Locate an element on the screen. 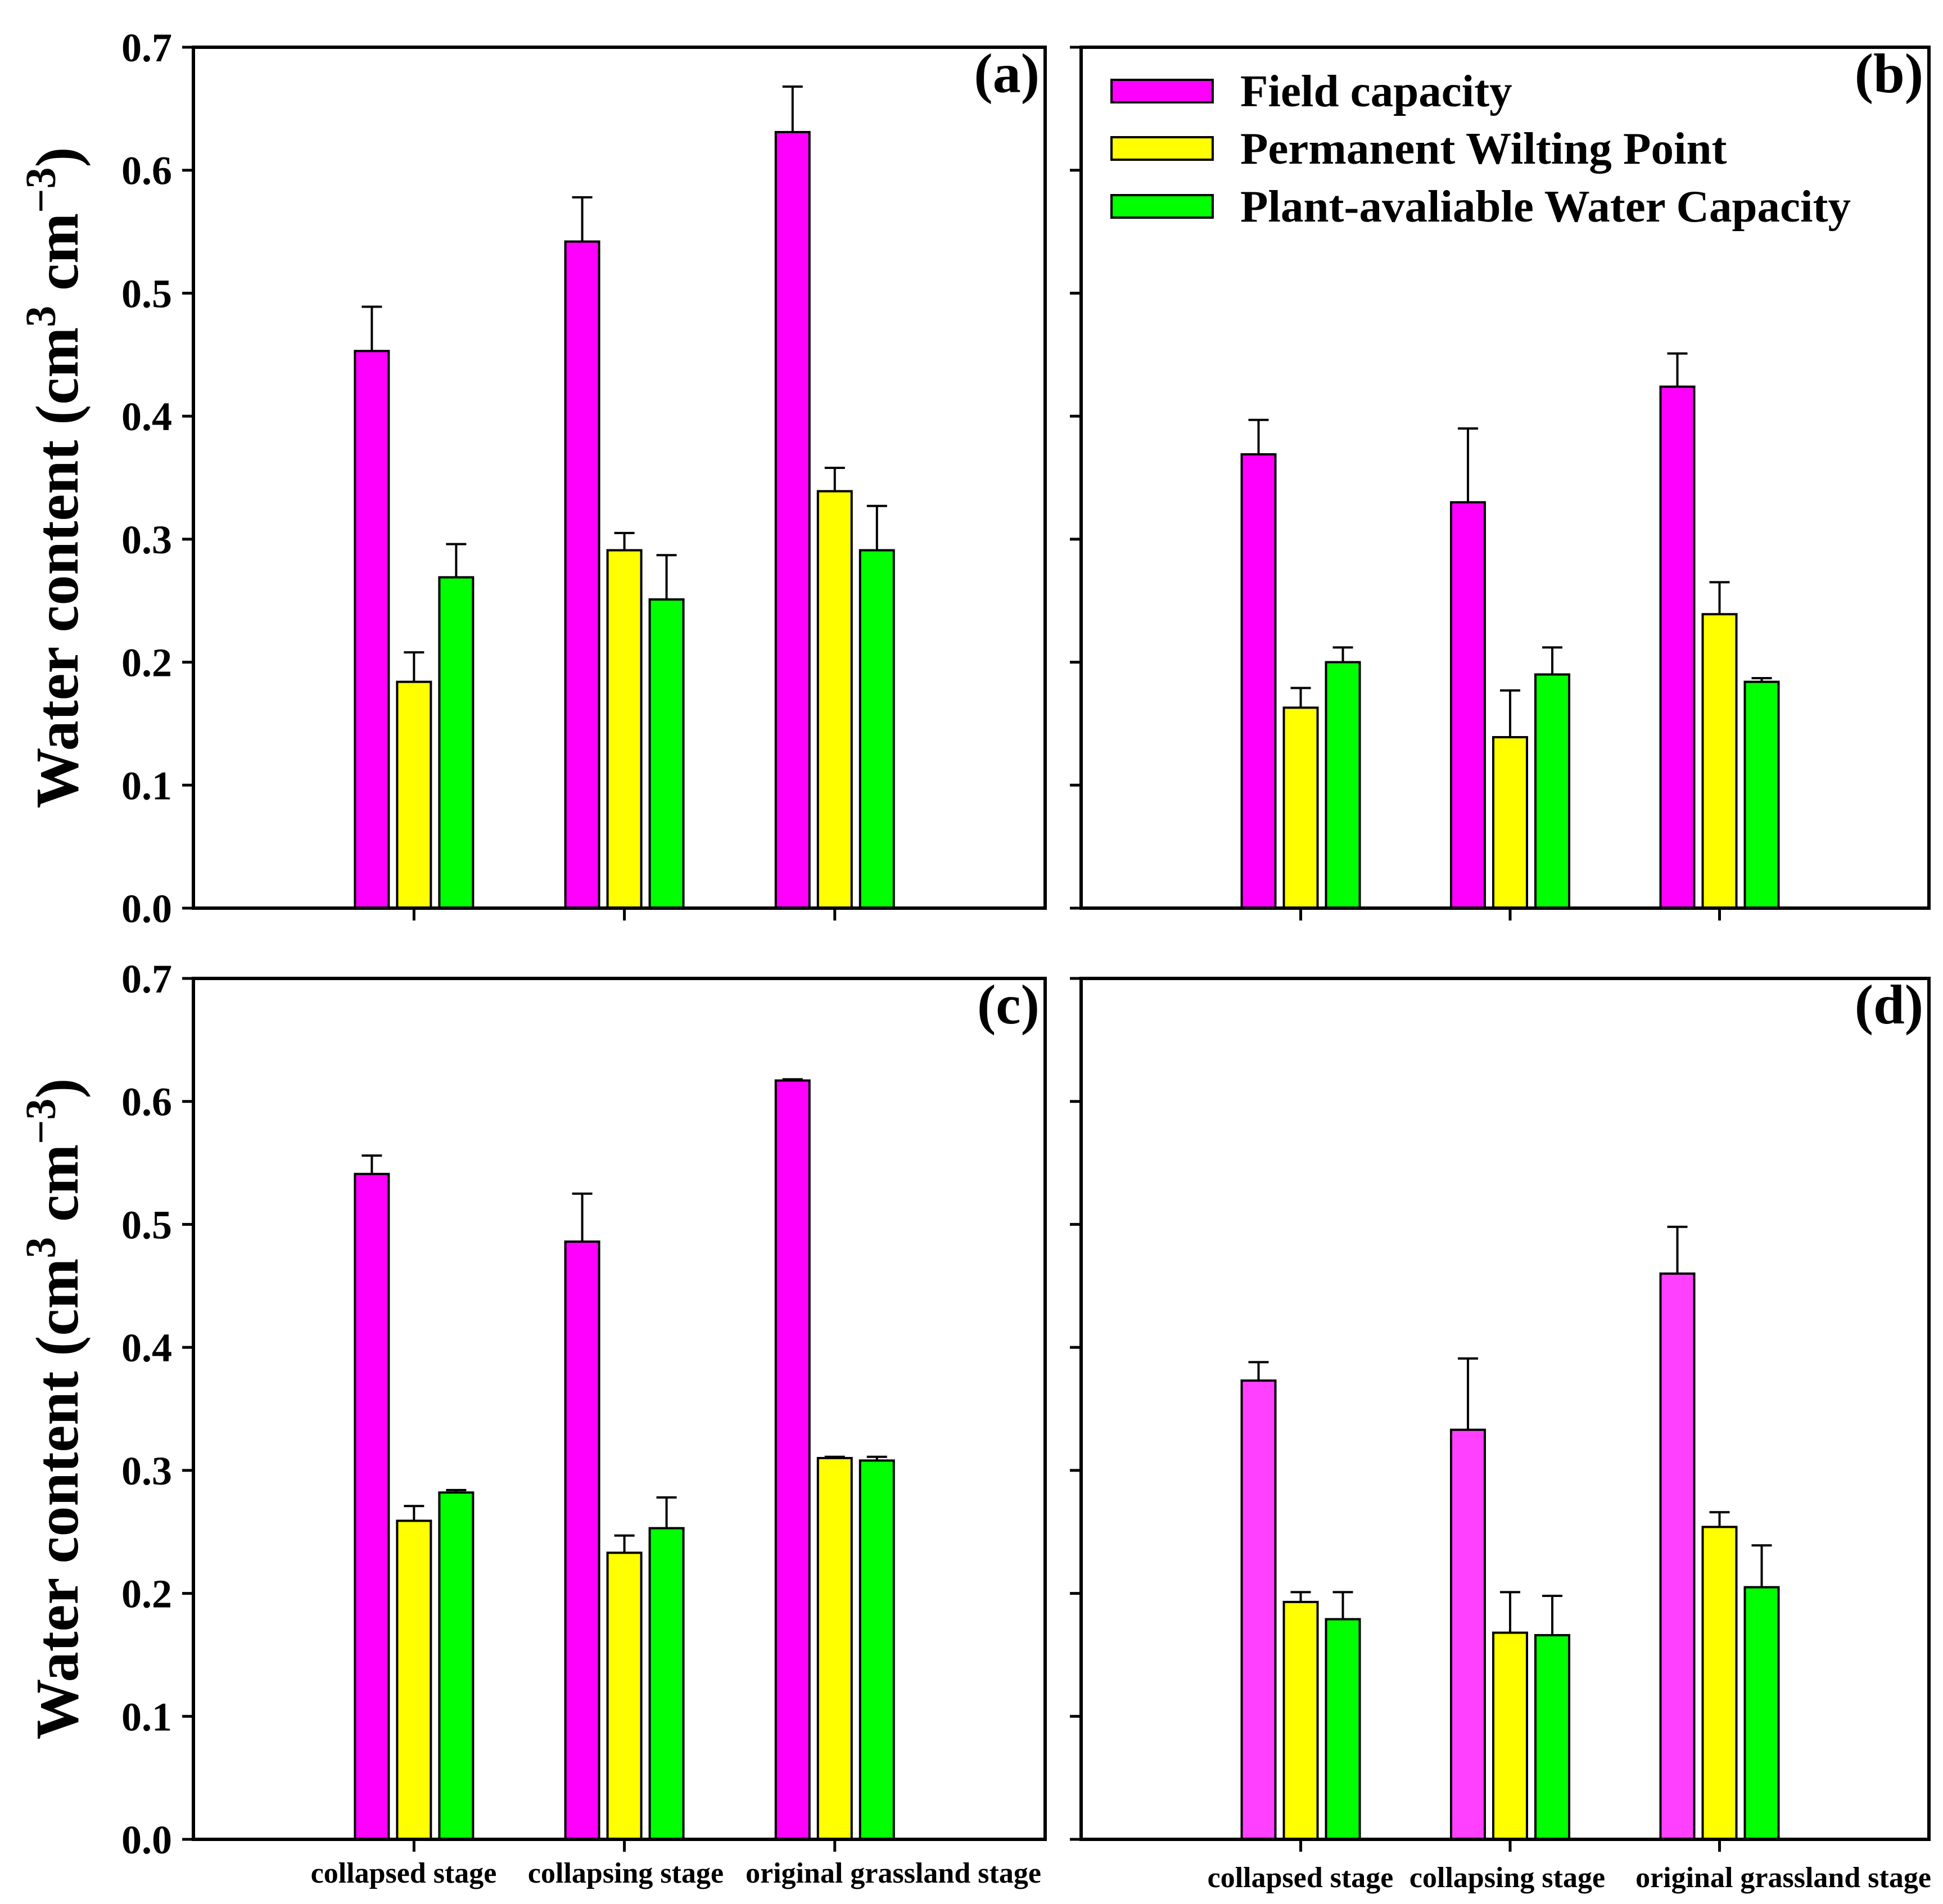 The width and height of the screenshot is (1943, 1904). legend-swatch-field-capacity is located at coordinates (1162, 91).